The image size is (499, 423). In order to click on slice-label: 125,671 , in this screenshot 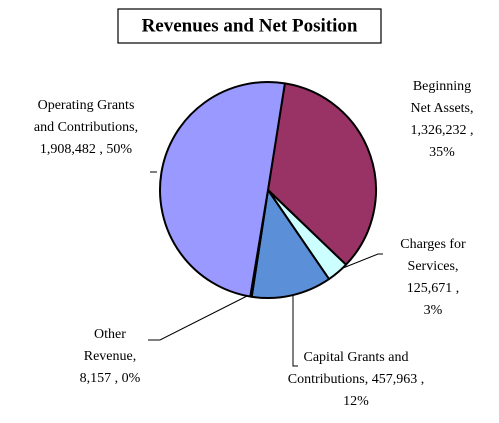, I will do `click(433, 288)`.